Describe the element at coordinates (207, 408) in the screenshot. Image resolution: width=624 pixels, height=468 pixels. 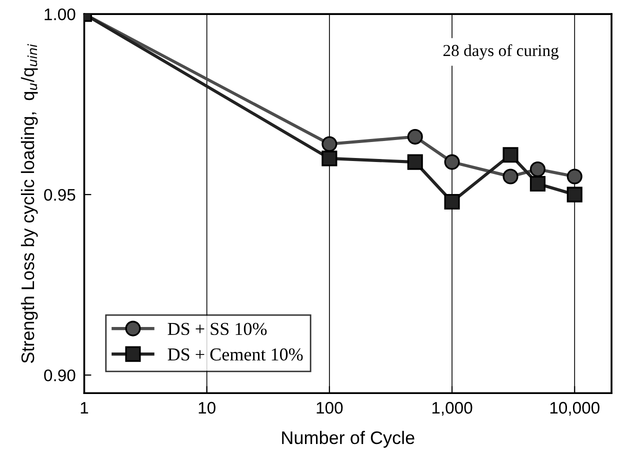
I see `x-tick-label: 10` at that location.